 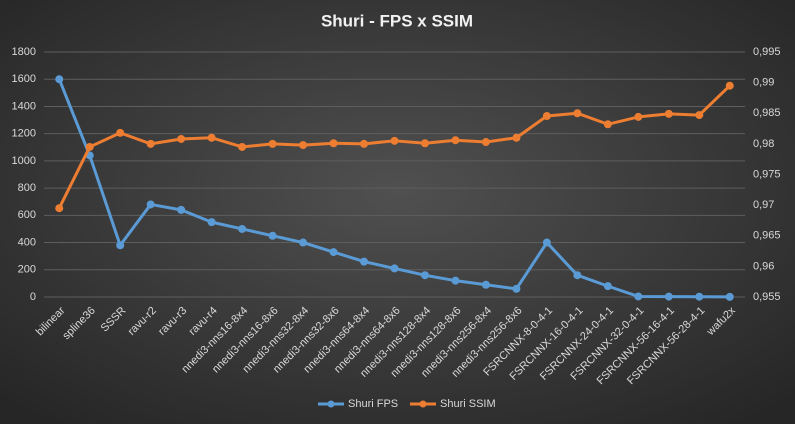 What do you see at coordinates (27, 188) in the screenshot?
I see `y-tick-label: 800` at bounding box center [27, 188].